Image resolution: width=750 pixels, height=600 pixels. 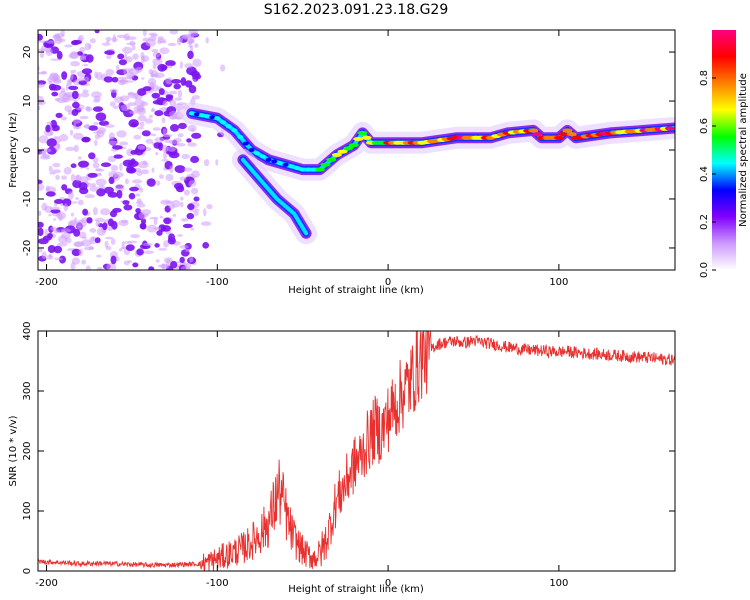 What do you see at coordinates (356, 10) in the screenshot?
I see `figure-title: S162.2023.091.23.18.G29` at bounding box center [356, 10].